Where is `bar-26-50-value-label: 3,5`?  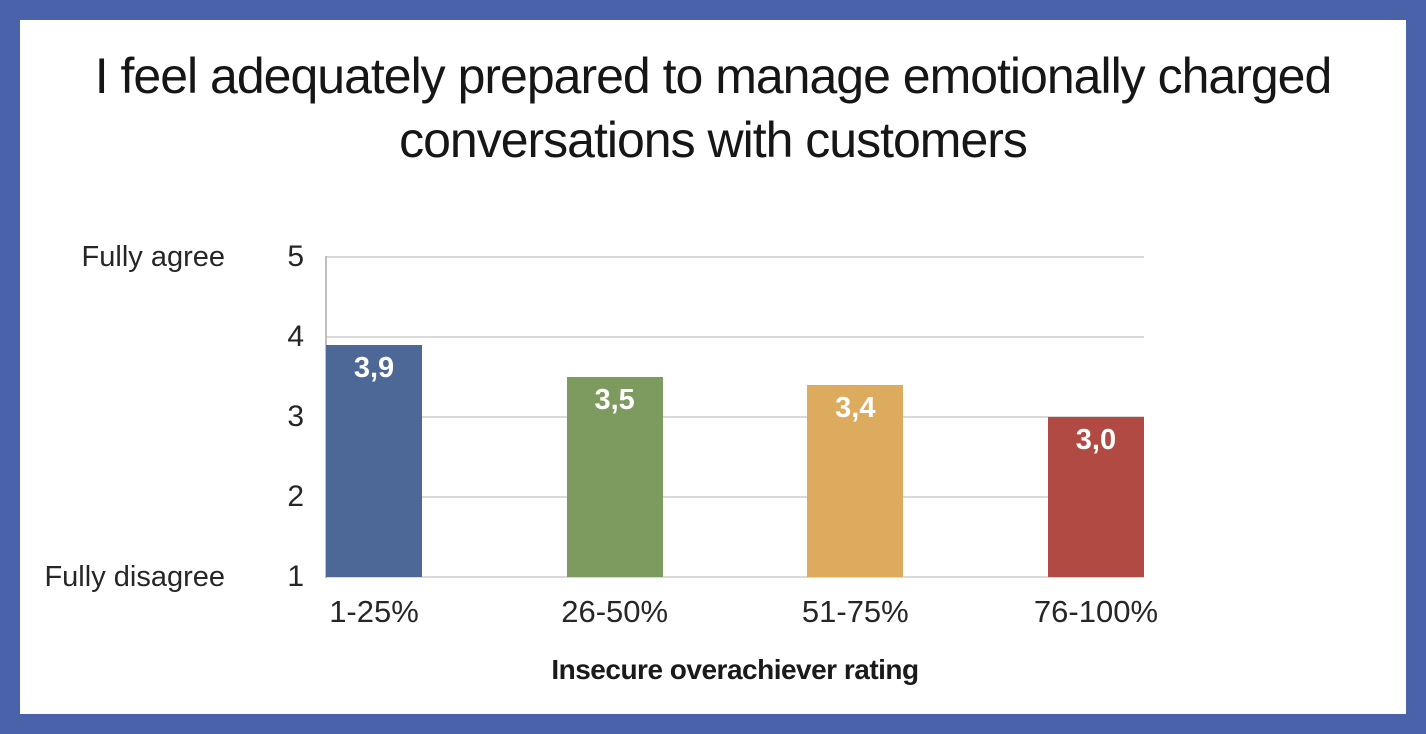
bar-26-50-value-label: 3,5 is located at coordinates (614, 400).